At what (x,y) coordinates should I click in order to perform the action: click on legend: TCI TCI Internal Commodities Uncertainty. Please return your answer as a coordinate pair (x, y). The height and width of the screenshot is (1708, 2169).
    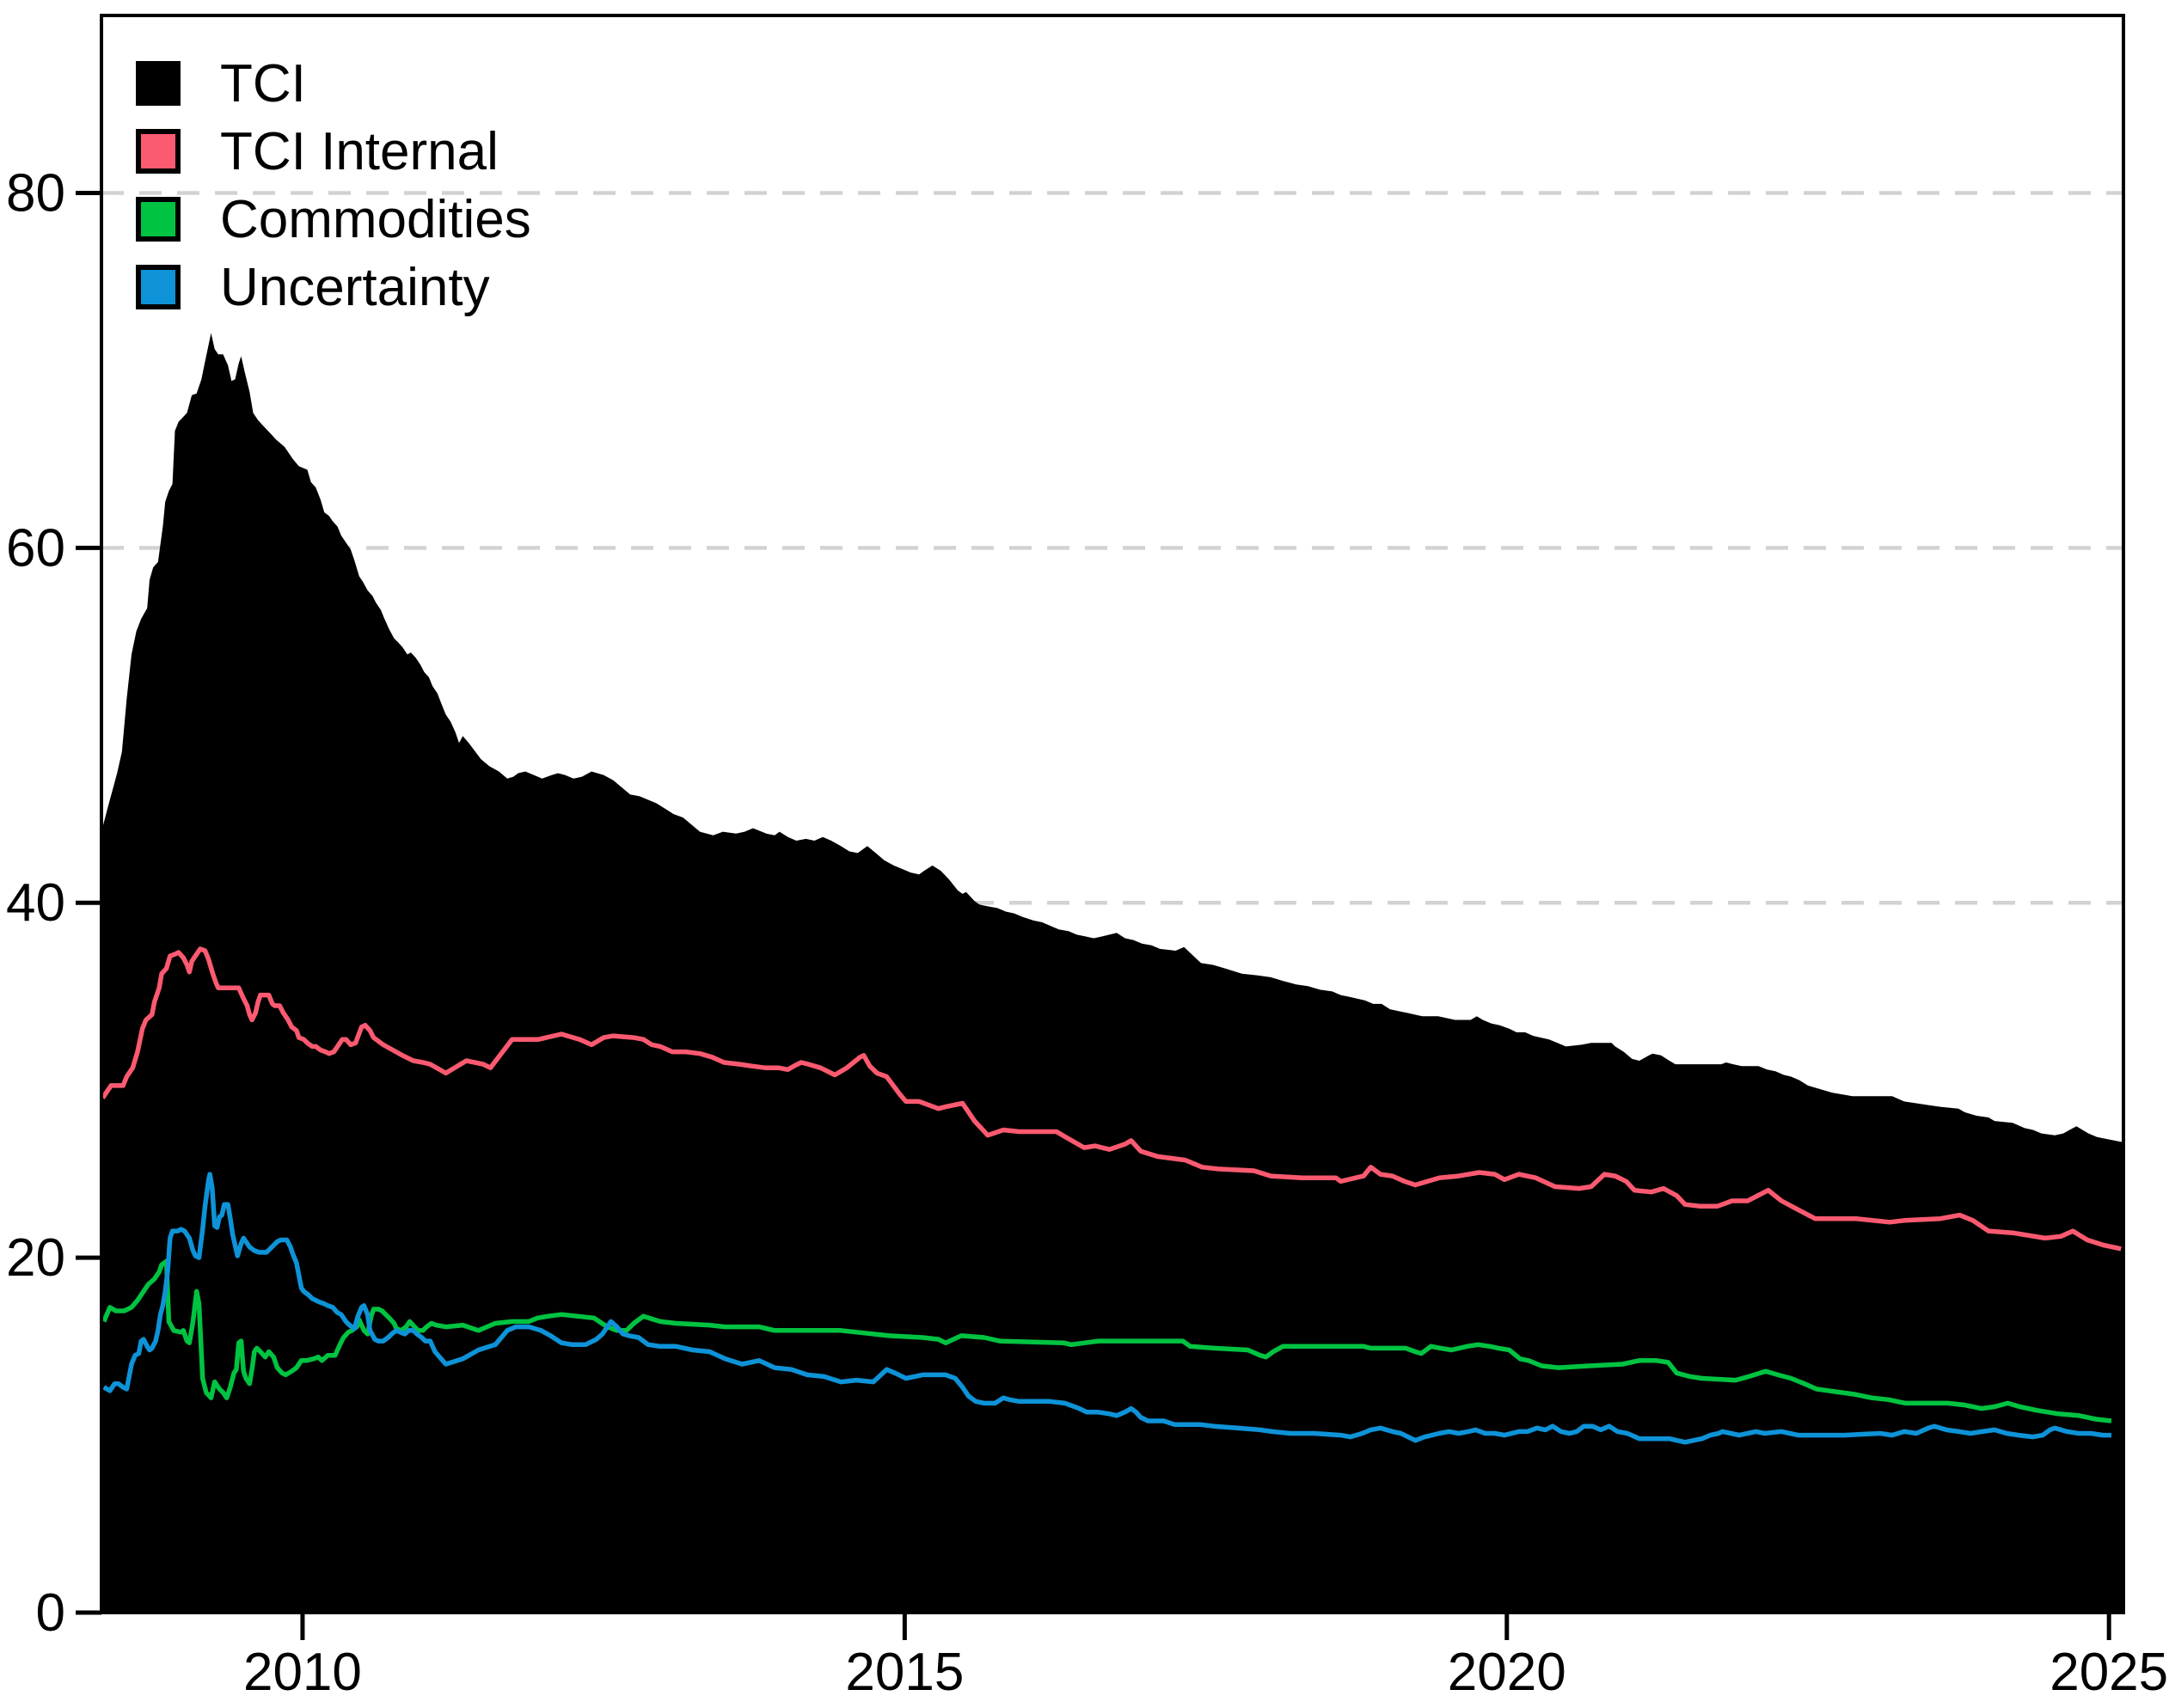
    Looking at the image, I should click on (334, 185).